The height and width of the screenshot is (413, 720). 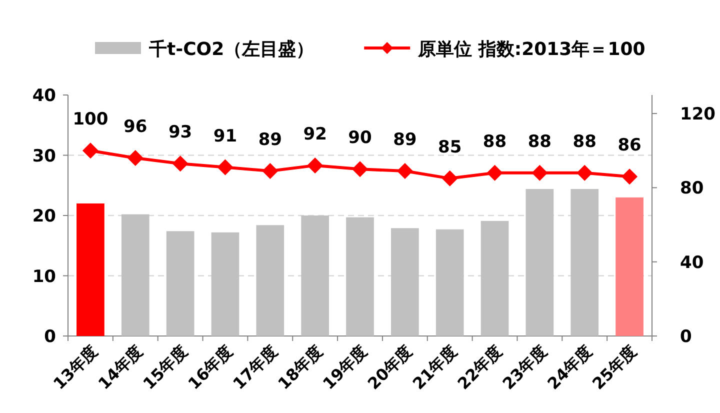 I want to click on y-tick-label: 0, so click(x=50, y=337).